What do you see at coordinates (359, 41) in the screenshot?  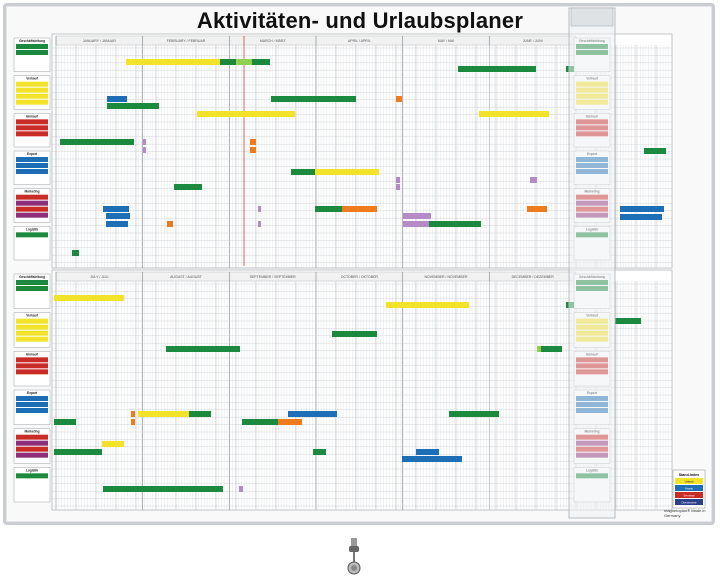 I see `month-label: APRIL / APRIL` at bounding box center [359, 41].